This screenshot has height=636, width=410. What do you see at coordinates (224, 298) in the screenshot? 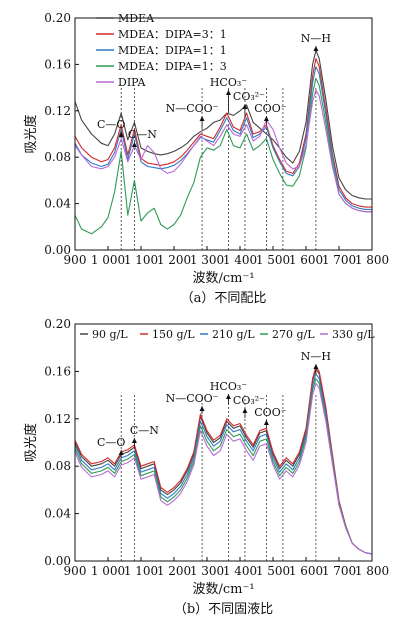
I see `chart-caption: （a）不同配比` at bounding box center [224, 298].